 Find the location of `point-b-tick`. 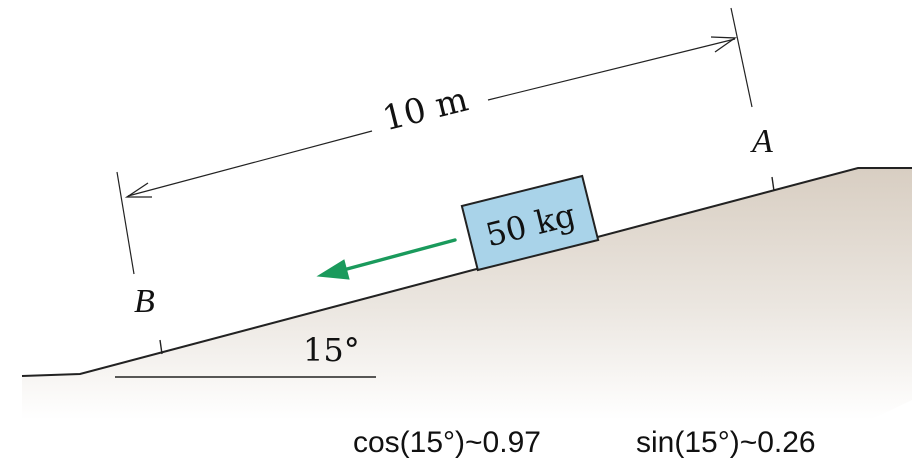

point-b-tick is located at coordinates (161, 347).